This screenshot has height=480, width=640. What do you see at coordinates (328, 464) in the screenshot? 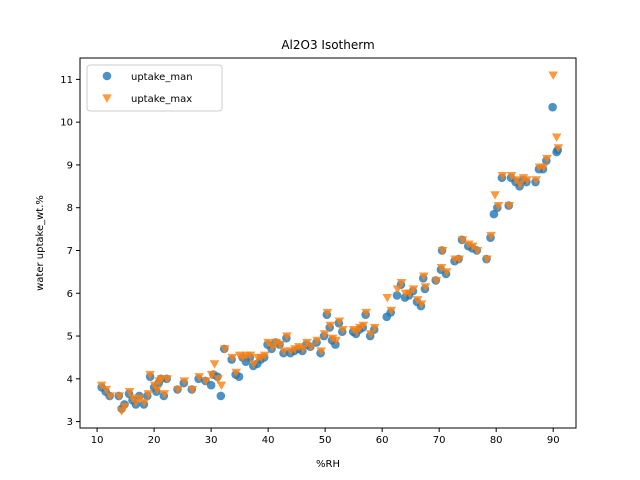
I see `x-axis-label: %RH` at bounding box center [328, 464].